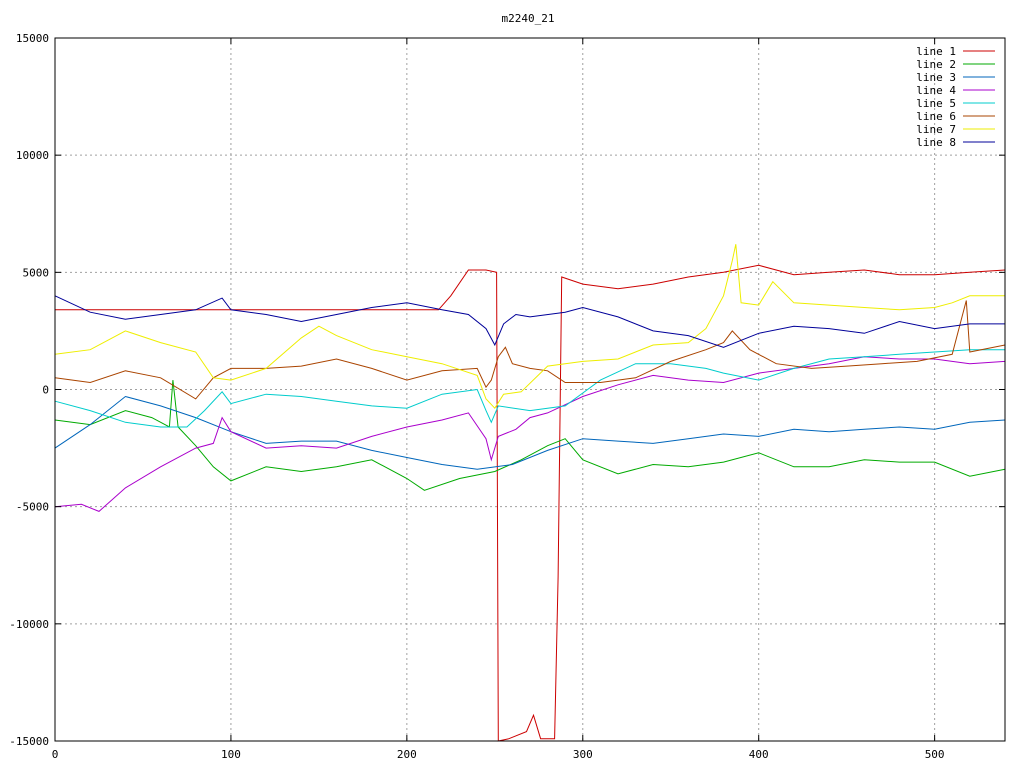 This screenshot has height=768, width=1024. I want to click on legend-label: line 1, so click(936, 51).